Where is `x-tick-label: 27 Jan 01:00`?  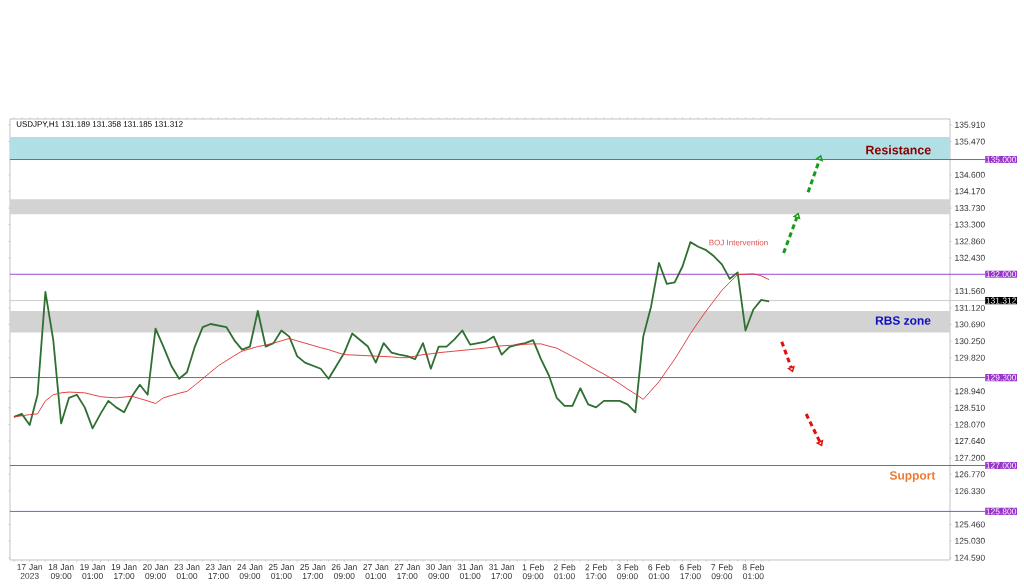 x-tick-label: 27 Jan 01:00 is located at coordinates (376, 571).